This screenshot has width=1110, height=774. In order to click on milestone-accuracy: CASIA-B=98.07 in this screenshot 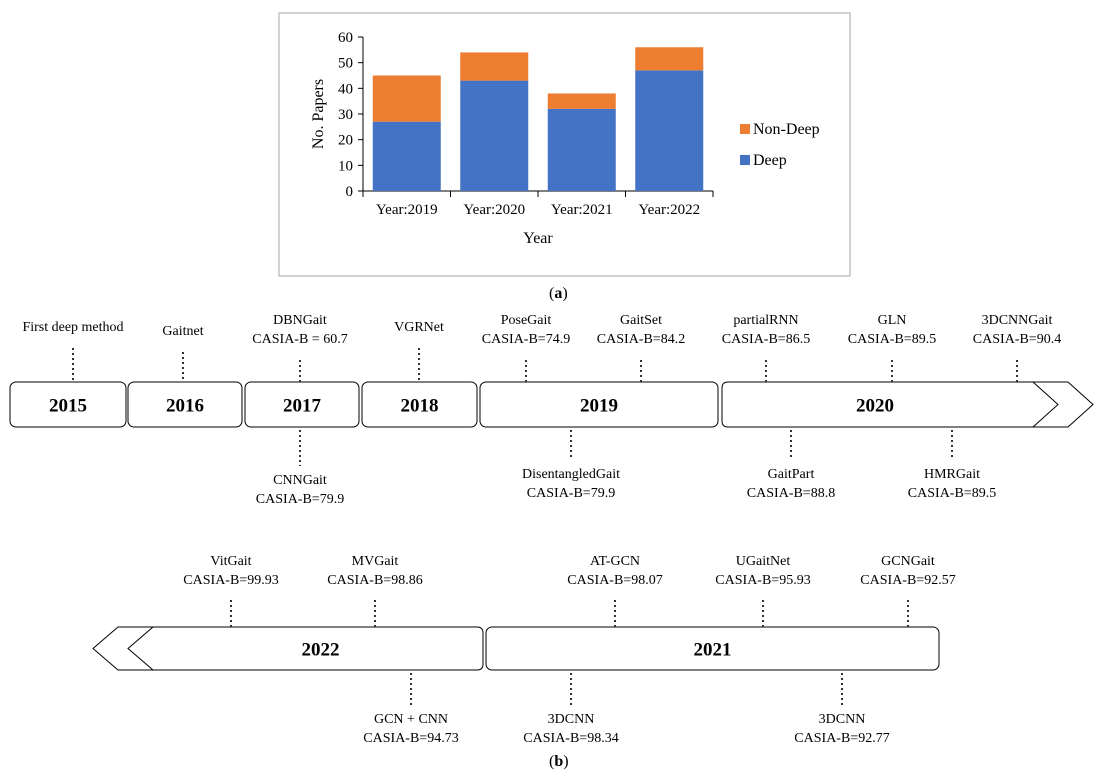, I will do `click(615, 580)`.